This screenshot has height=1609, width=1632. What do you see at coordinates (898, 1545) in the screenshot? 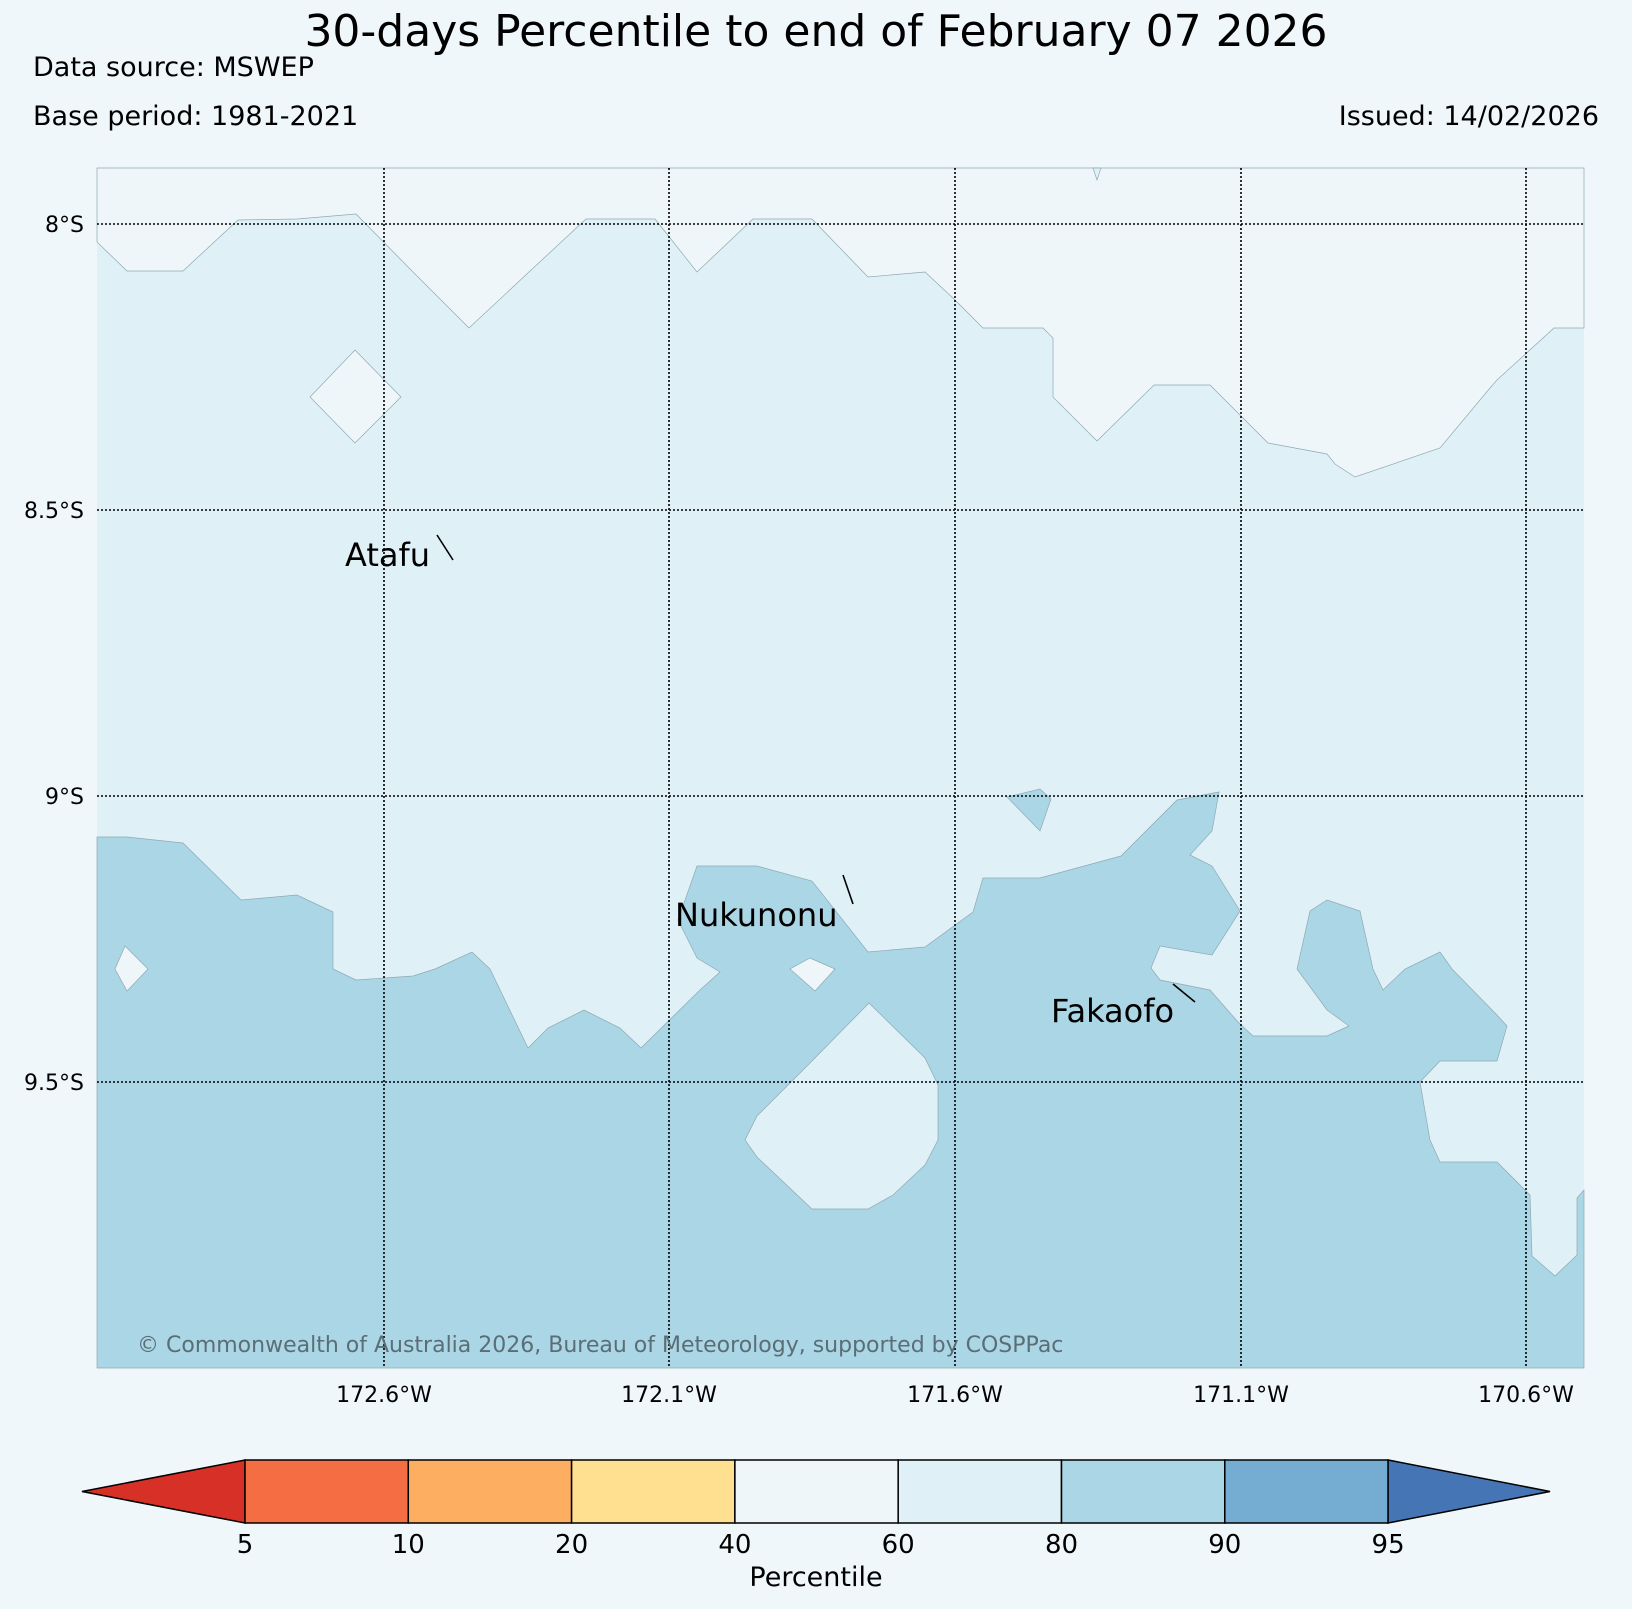
I see `colorbar-tick-label: 60` at bounding box center [898, 1545].